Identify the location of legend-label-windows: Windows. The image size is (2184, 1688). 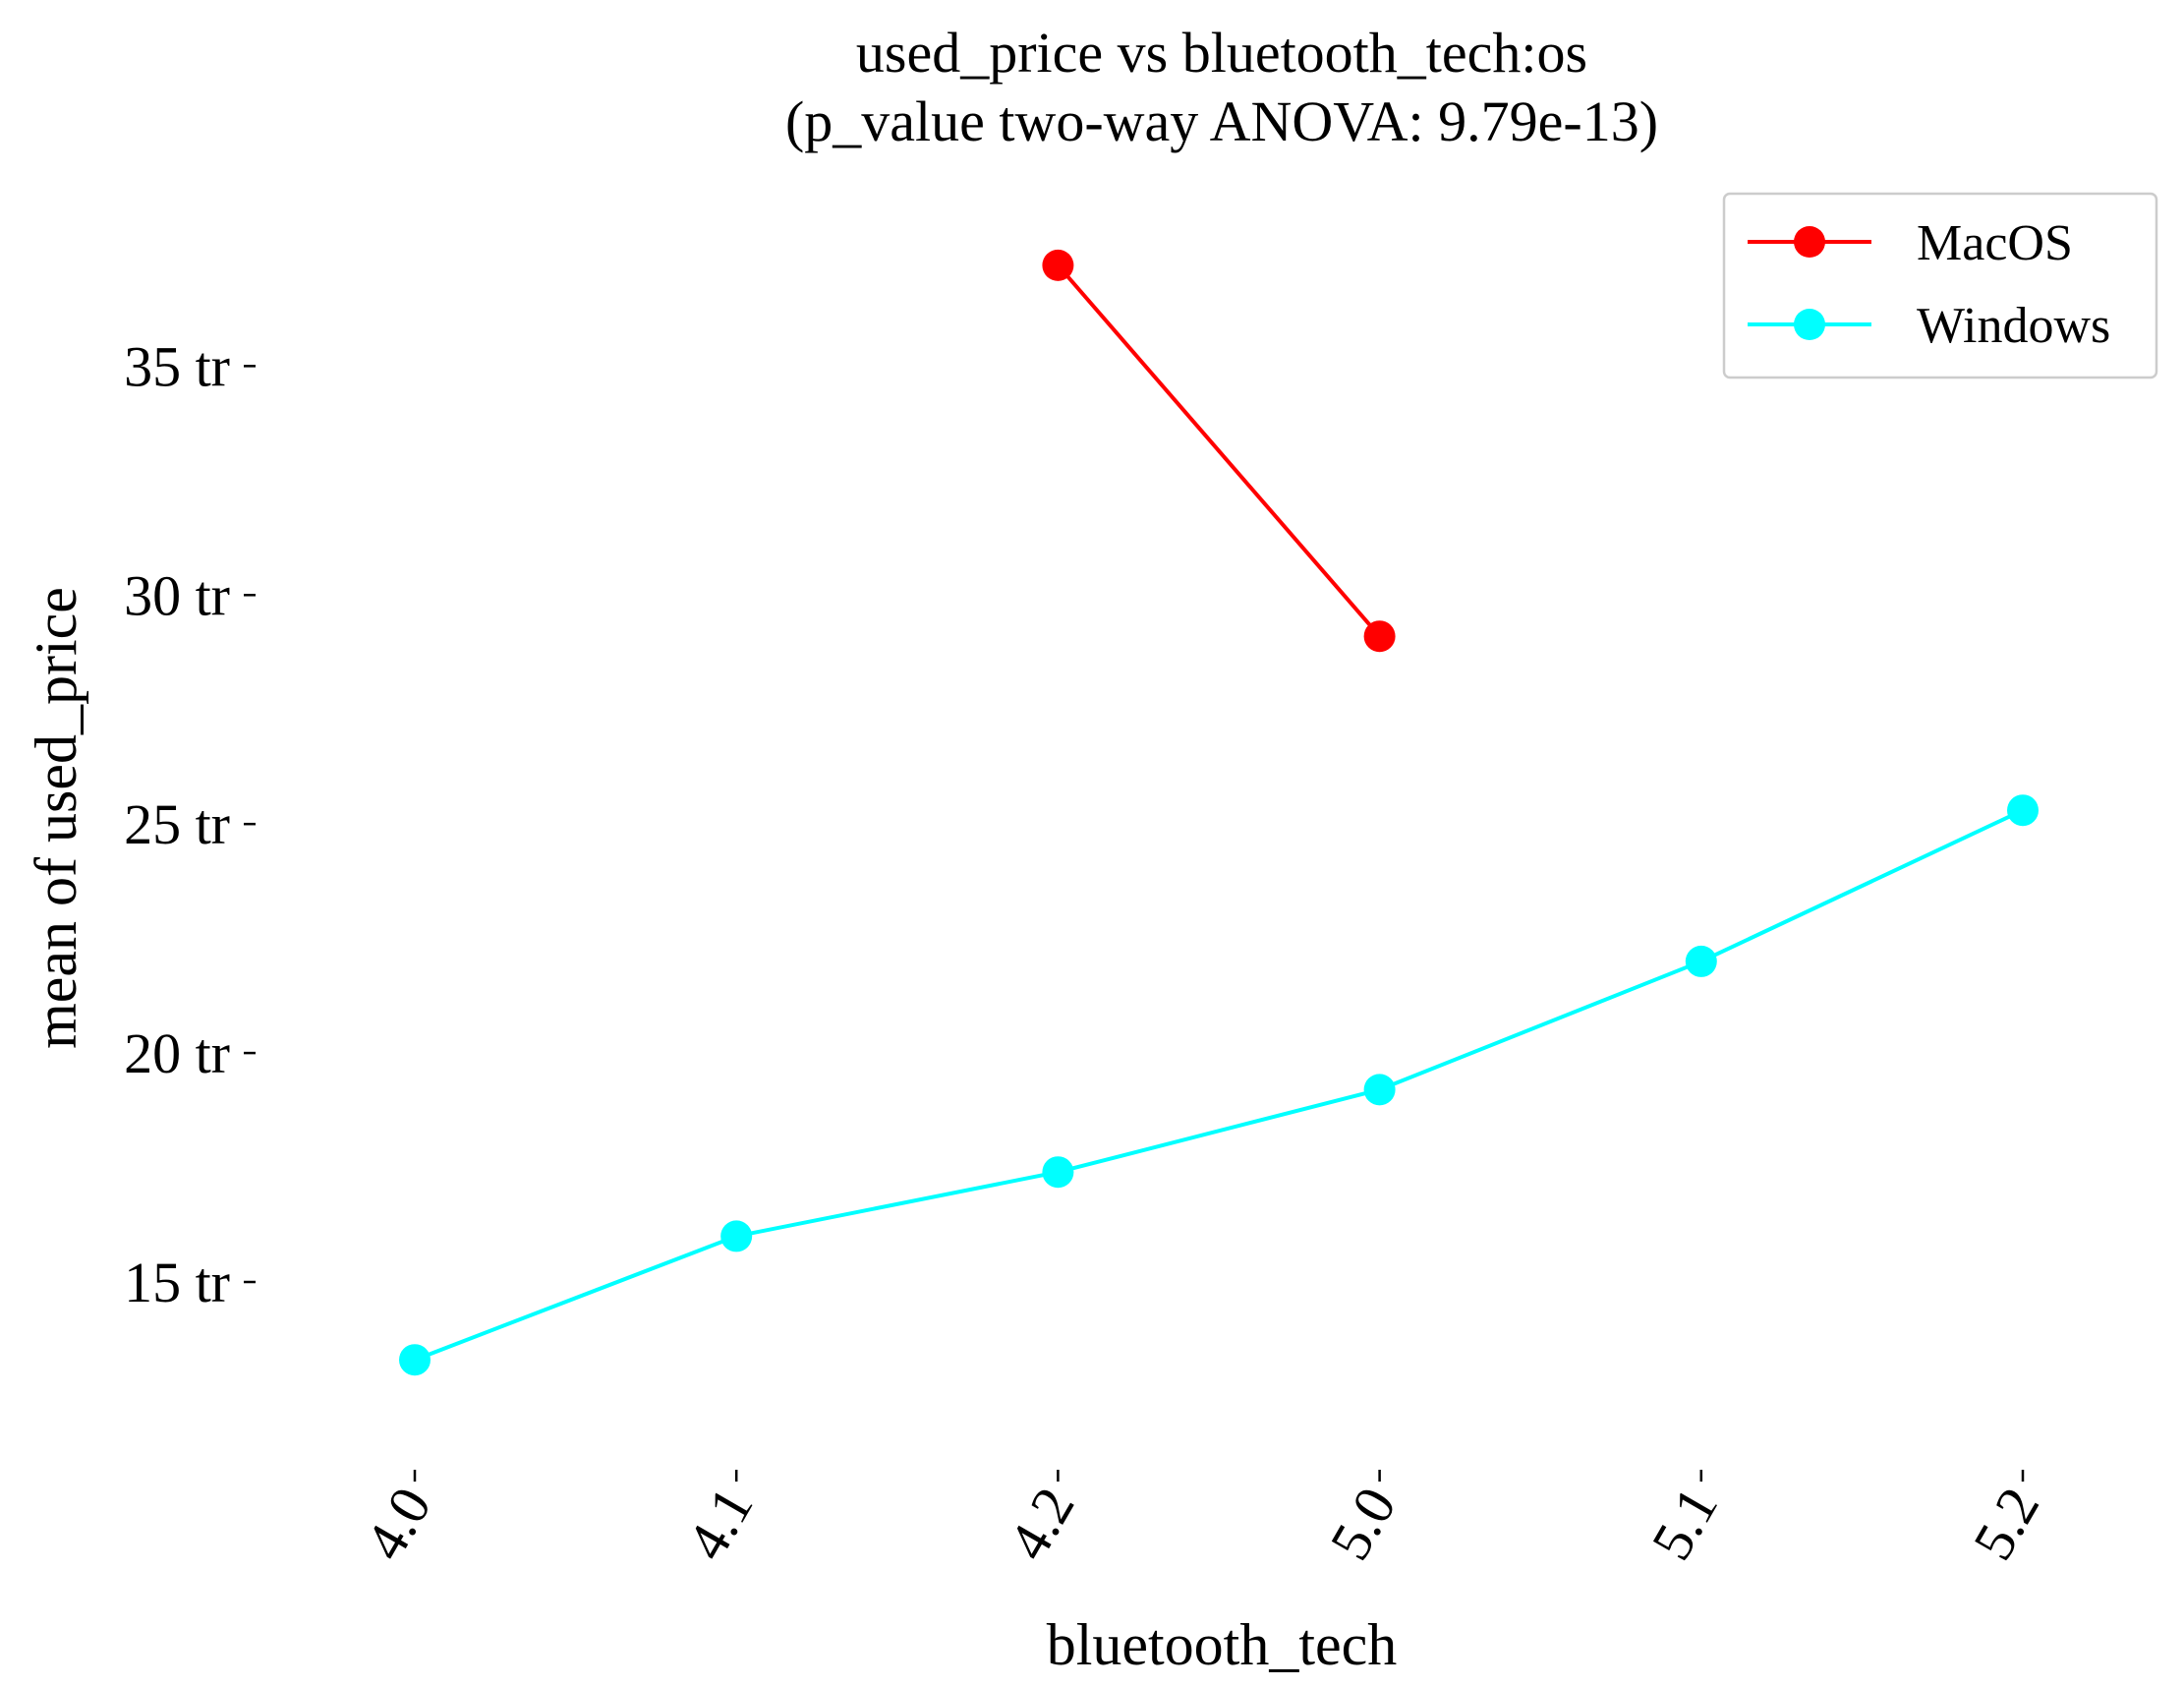
(2013, 326).